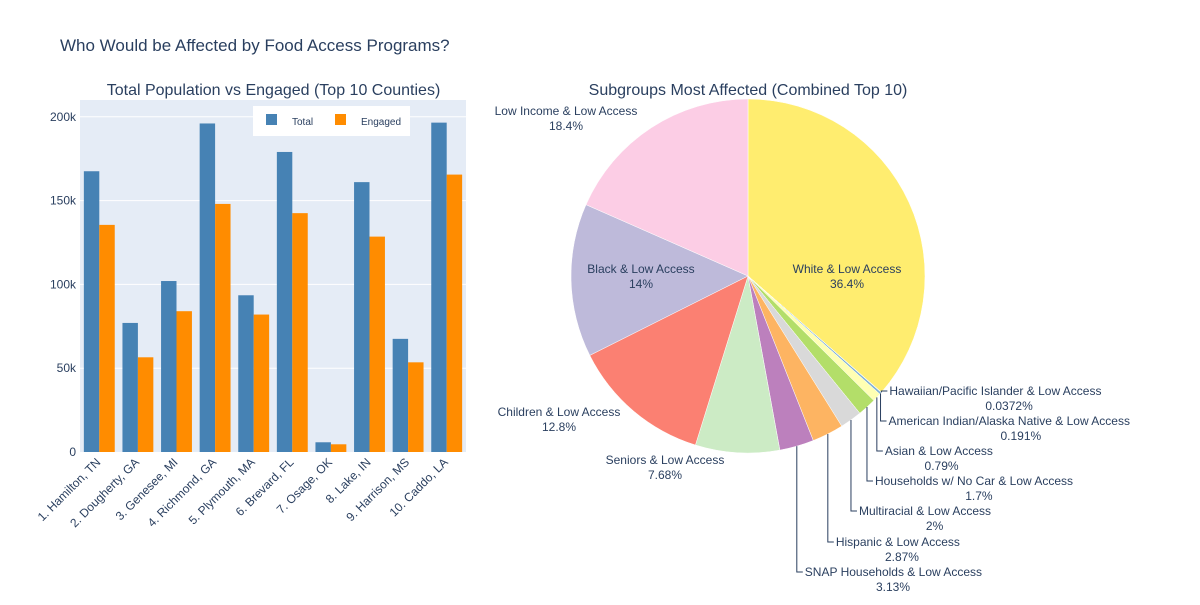 This screenshot has height=605, width=1200. What do you see at coordinates (222, 491) in the screenshot?
I see `x-tick-label: 5. Plymouth, MA` at bounding box center [222, 491].